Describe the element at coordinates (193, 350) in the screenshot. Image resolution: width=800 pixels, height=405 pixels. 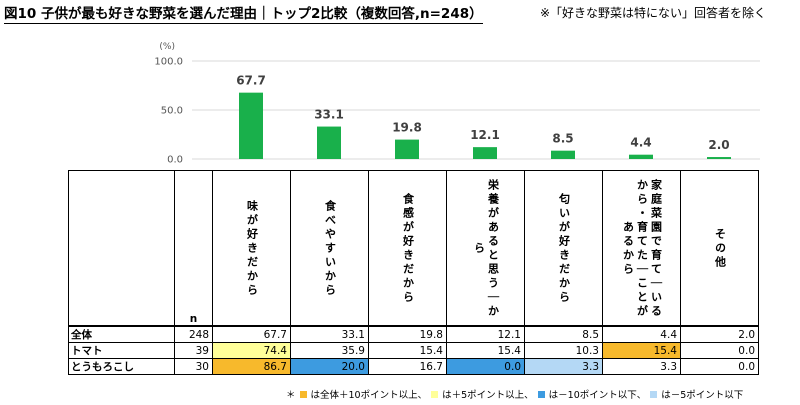
I see `row-n: 39` at that location.